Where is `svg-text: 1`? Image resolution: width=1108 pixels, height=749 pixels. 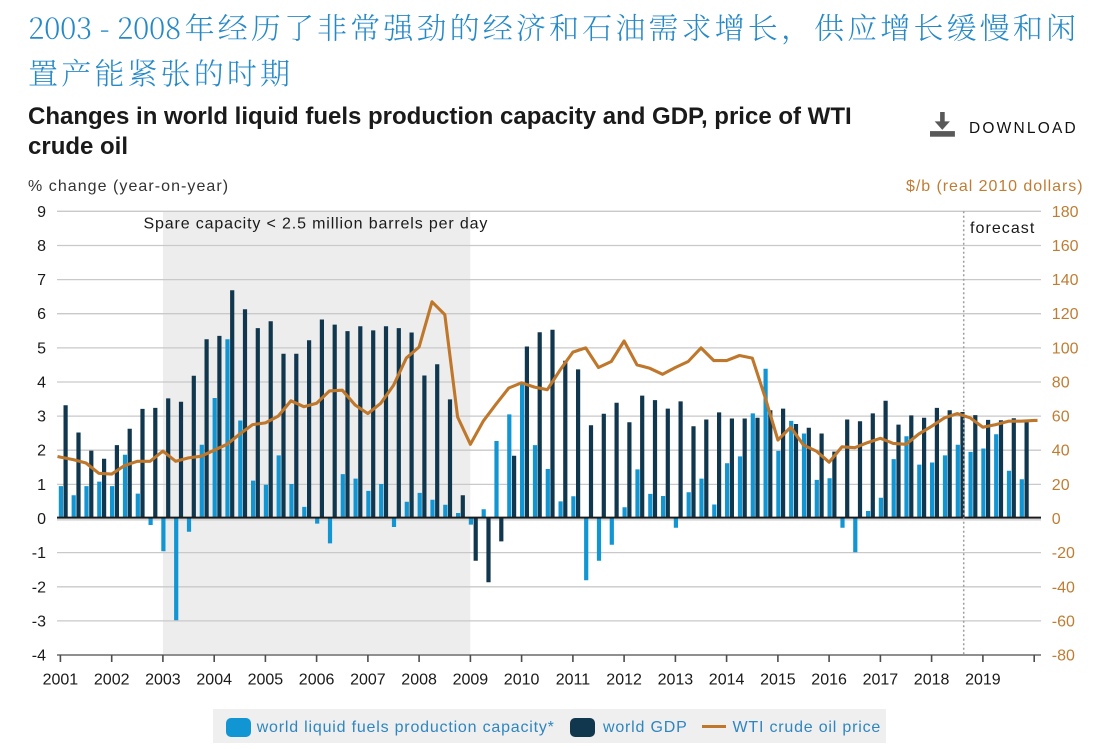
svg-text: 1 is located at coordinates (41, 485).